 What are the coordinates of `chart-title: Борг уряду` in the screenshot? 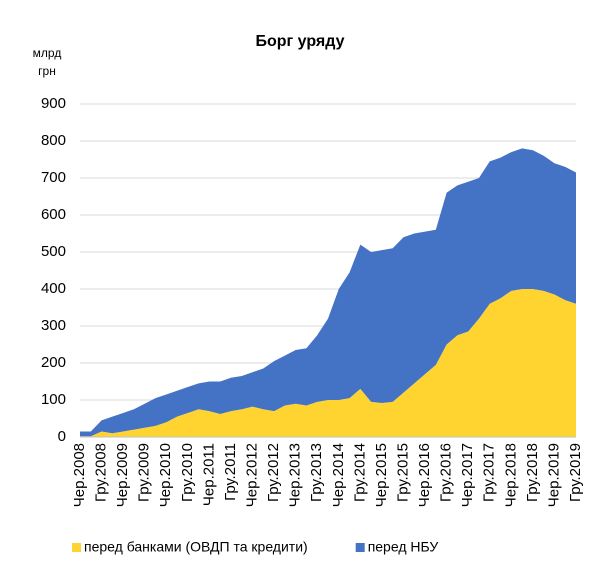 It's located at (300, 41).